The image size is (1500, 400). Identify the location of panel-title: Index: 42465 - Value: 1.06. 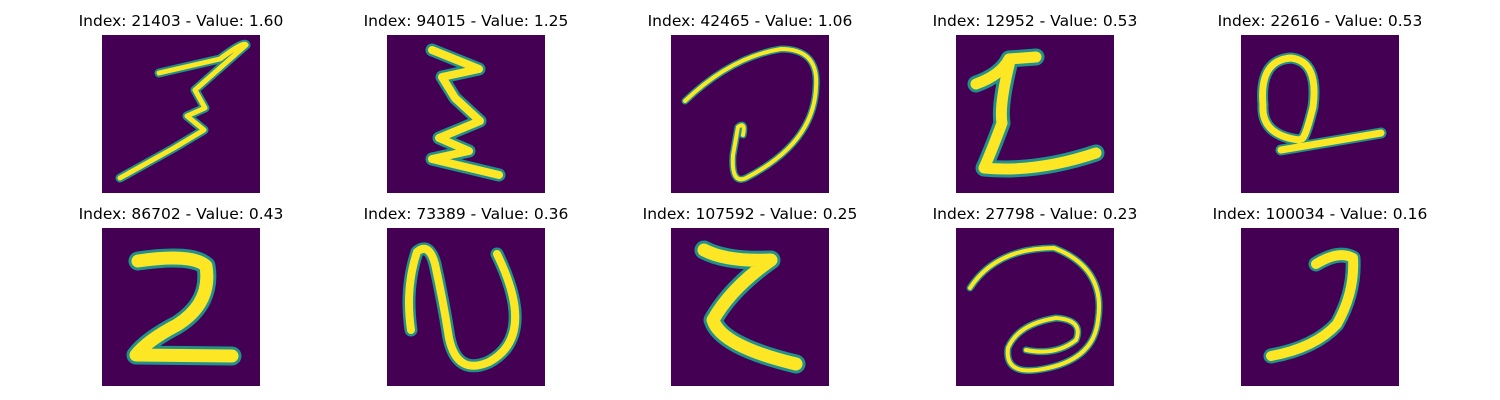
(750, 21).